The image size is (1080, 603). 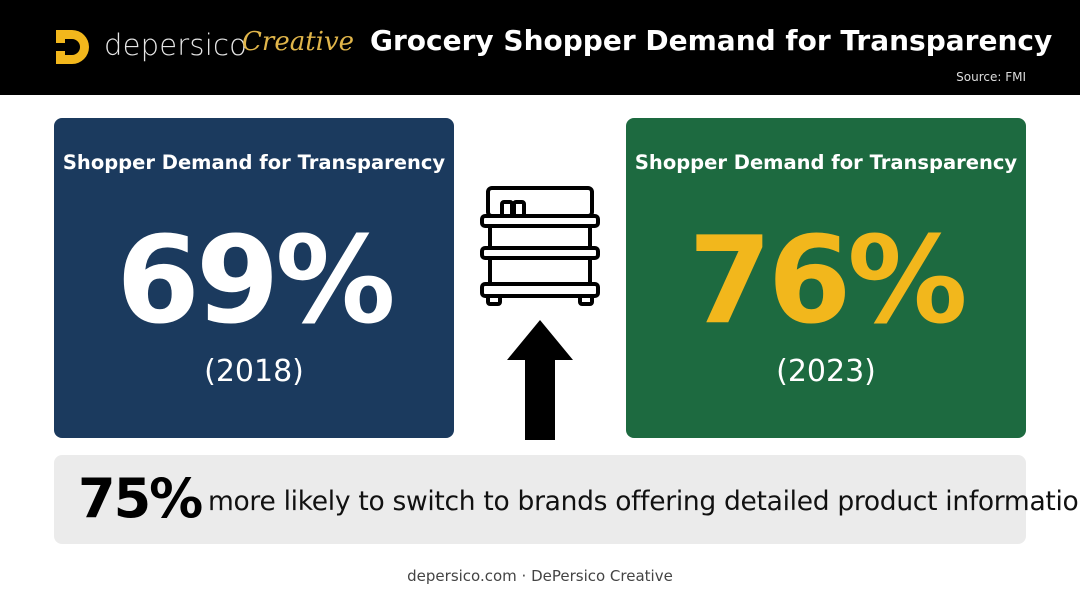 I want to click on card-value: 69%, so click(x=255, y=281).